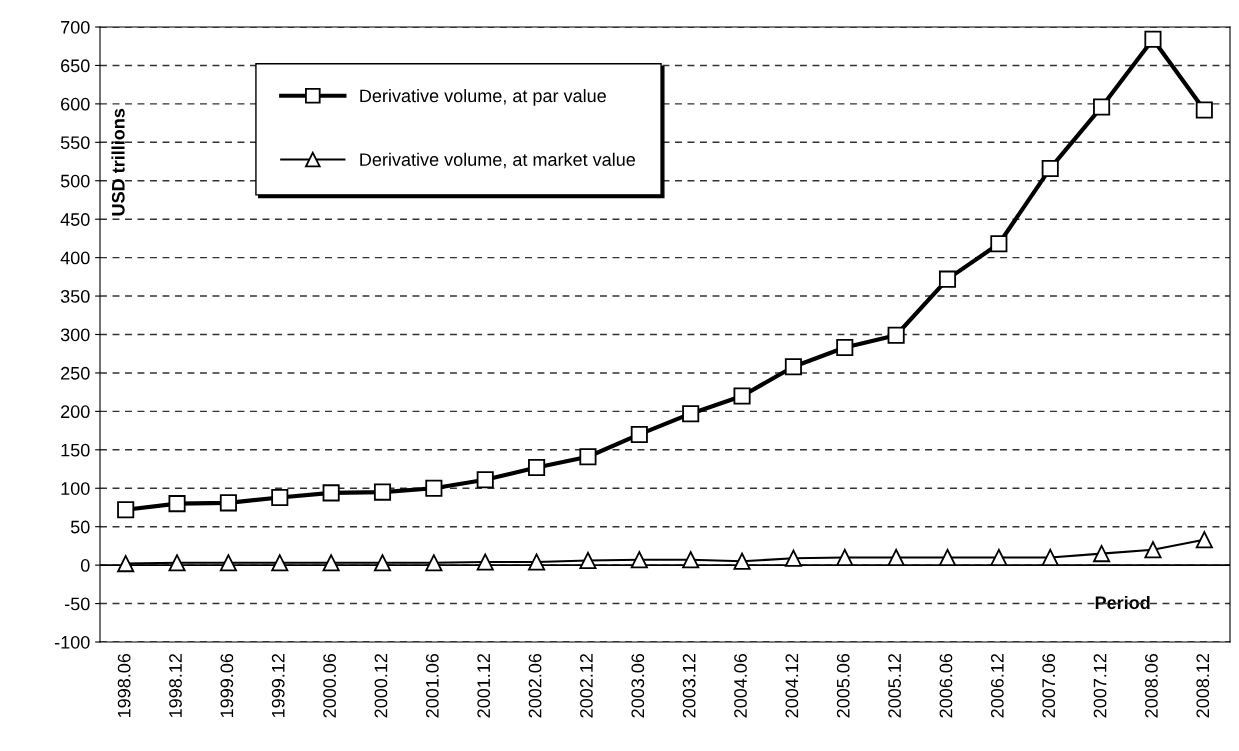  I want to click on x-tick-label: 2007.06, so click(1049, 685).